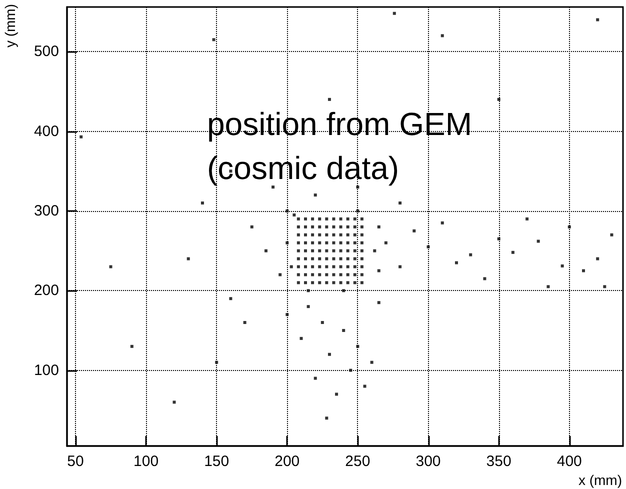 This screenshot has height=489, width=626. What do you see at coordinates (569, 461) in the screenshot?
I see `x-tick-label: 400` at bounding box center [569, 461].